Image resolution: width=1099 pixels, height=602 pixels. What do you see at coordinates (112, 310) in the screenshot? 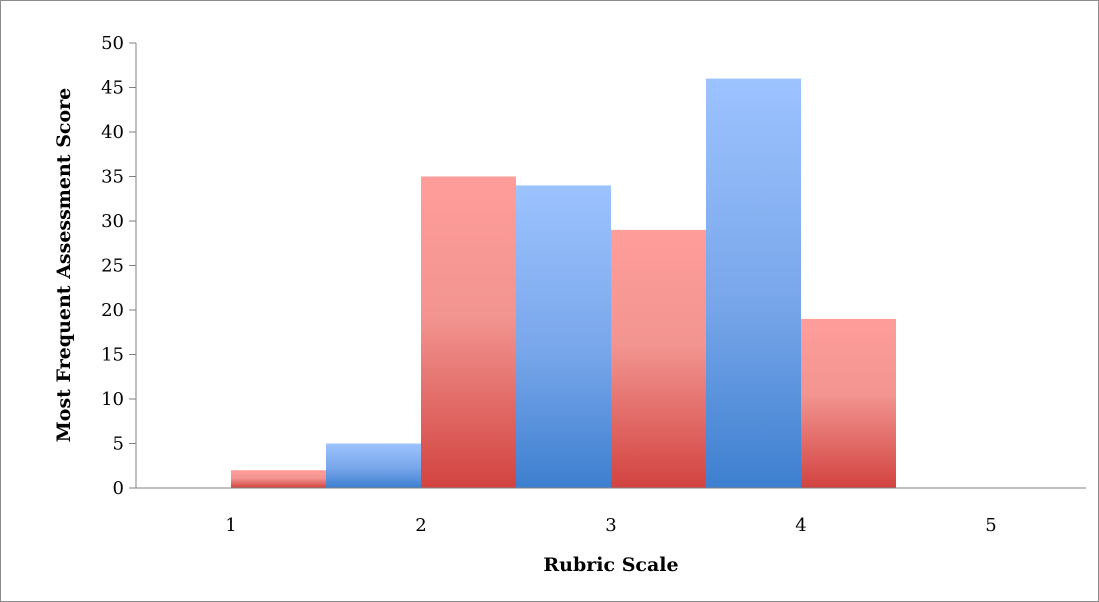
I see `y-tick-label: 20` at bounding box center [112, 310].